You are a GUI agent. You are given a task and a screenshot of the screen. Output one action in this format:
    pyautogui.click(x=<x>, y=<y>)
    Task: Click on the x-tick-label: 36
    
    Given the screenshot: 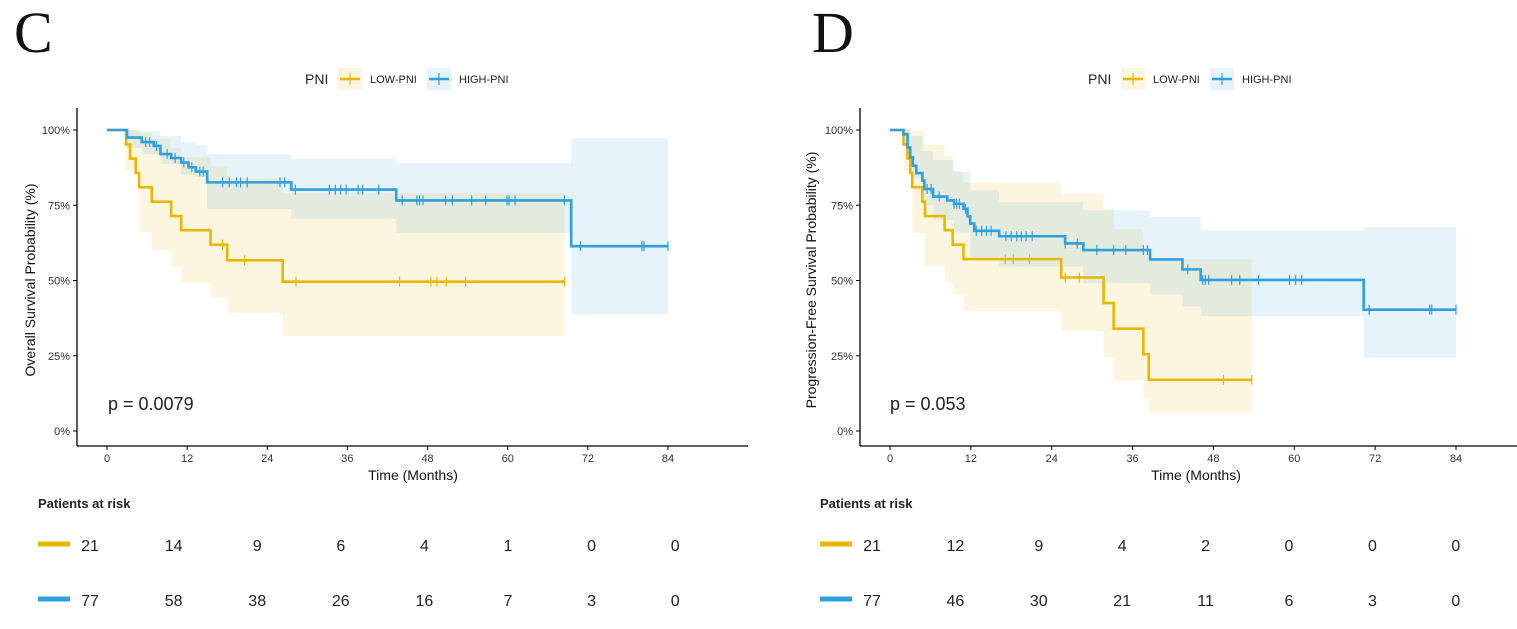 What is the action you would take?
    pyautogui.click(x=347, y=459)
    